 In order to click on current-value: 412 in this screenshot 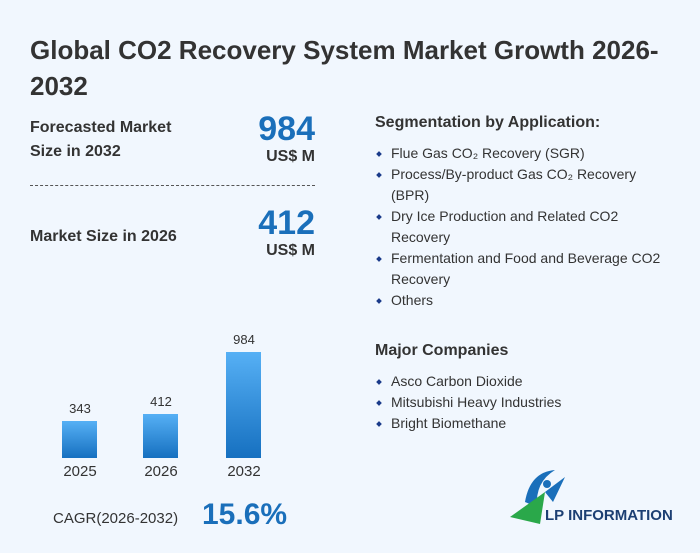, I will do `click(286, 223)`.